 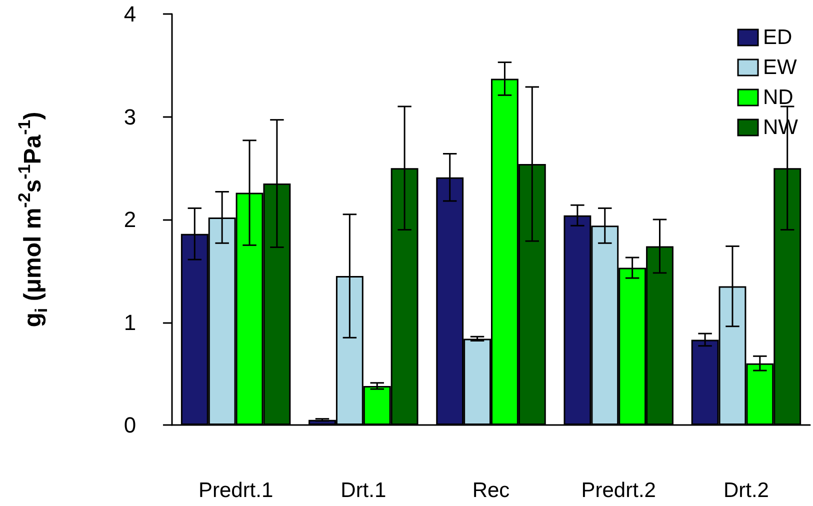 What do you see at coordinates (491, 490) in the screenshot?
I see `x-tick-label: Rec` at bounding box center [491, 490].